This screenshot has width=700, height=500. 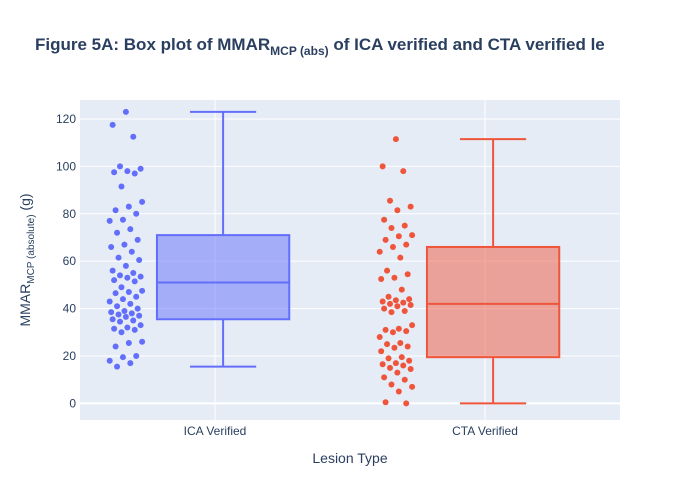 What do you see at coordinates (70, 356) in the screenshot?
I see `y-tick-label: 20` at bounding box center [70, 356].